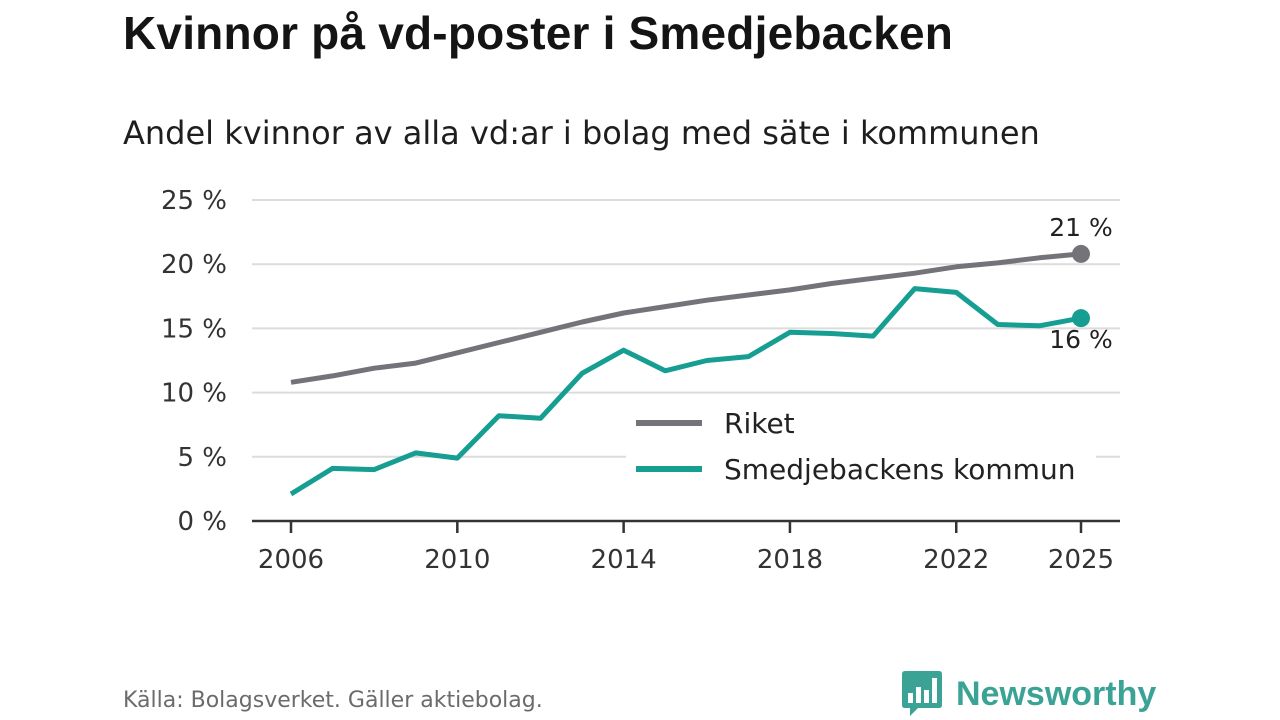 Image resolution: width=1280 pixels, height=720 pixels. What do you see at coordinates (899, 469) in the screenshot?
I see `legend-label: Smedjebackens kommun` at bounding box center [899, 469].